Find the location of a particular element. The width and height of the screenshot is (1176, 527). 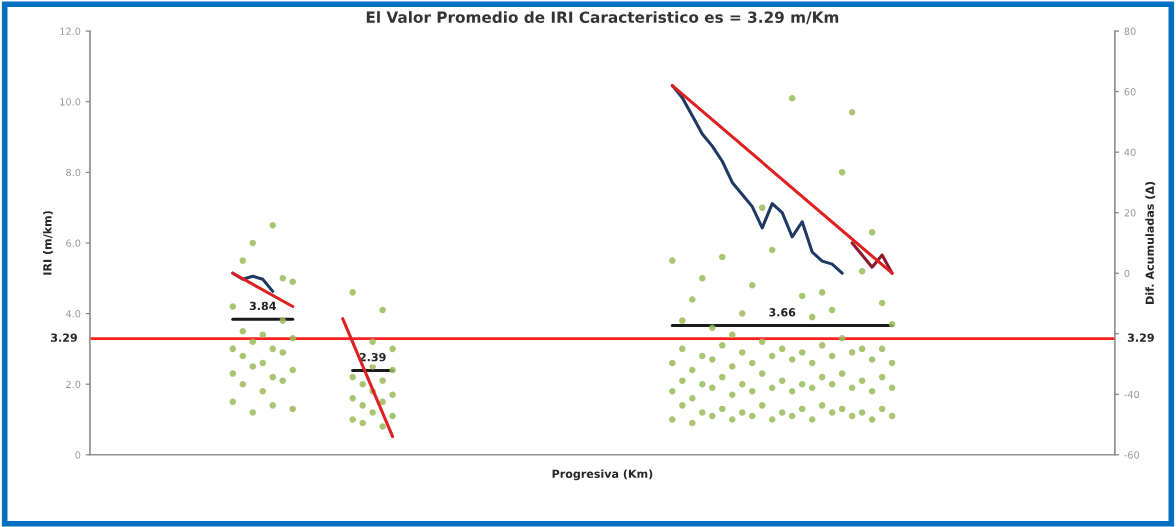

ref-line-label: 3.29 is located at coordinates (64, 337).